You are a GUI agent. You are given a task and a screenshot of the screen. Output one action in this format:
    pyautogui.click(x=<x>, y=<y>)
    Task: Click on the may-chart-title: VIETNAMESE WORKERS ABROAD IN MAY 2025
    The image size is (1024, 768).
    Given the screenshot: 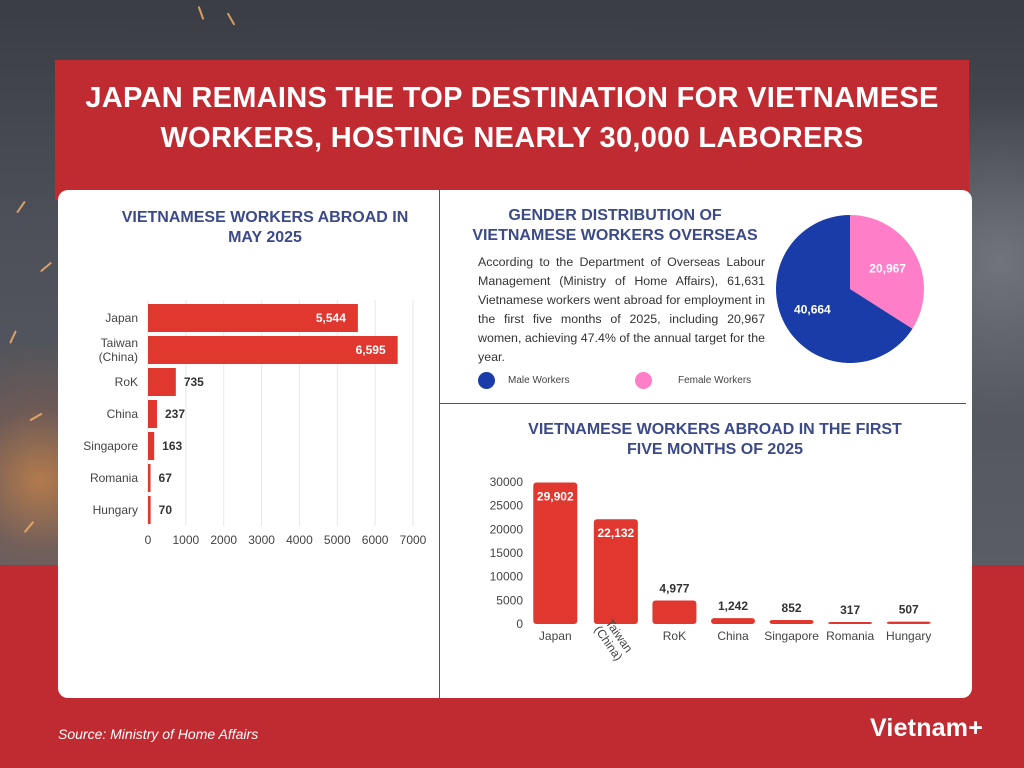 What is the action you would take?
    pyautogui.click(x=265, y=228)
    